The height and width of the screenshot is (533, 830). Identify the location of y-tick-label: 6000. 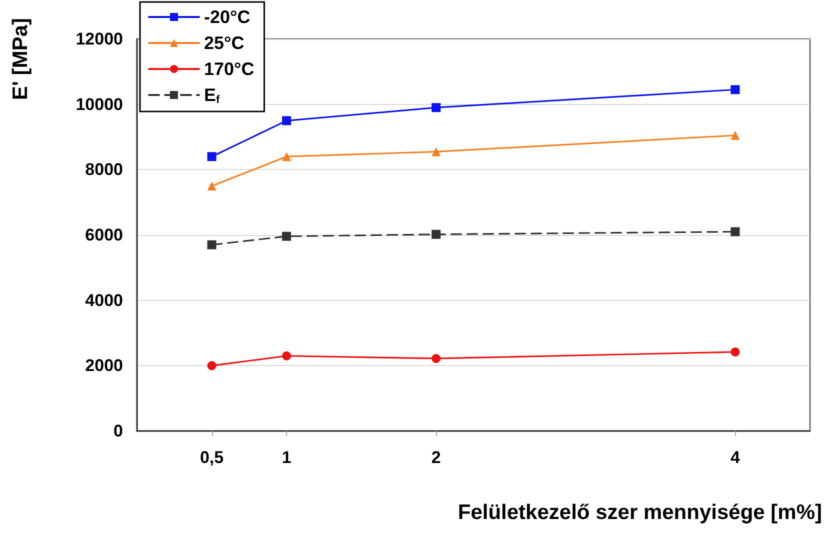
(104, 235).